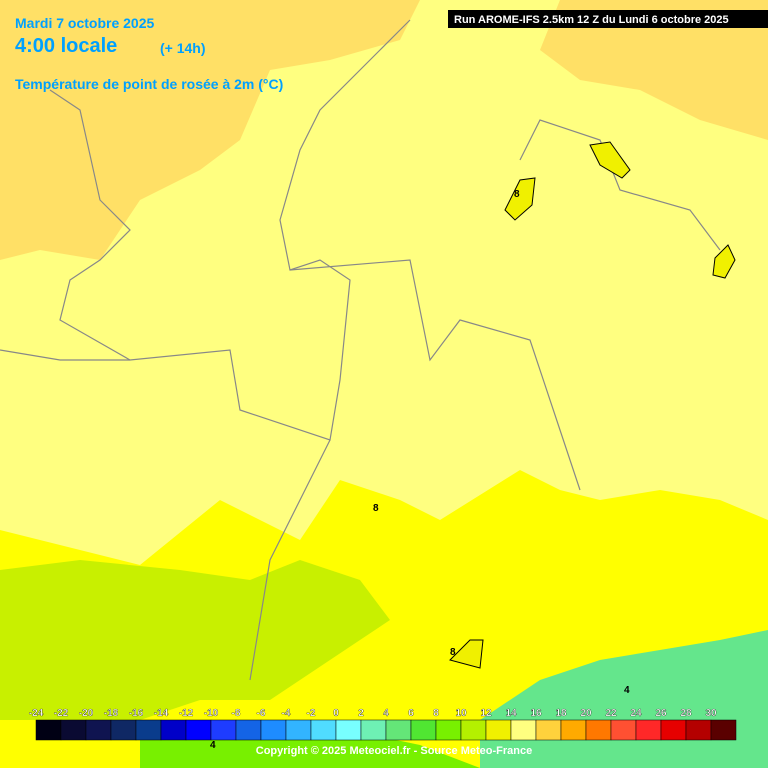  Describe the element at coordinates (586, 713) in the screenshot. I see `legend-tick-label: 20` at that location.